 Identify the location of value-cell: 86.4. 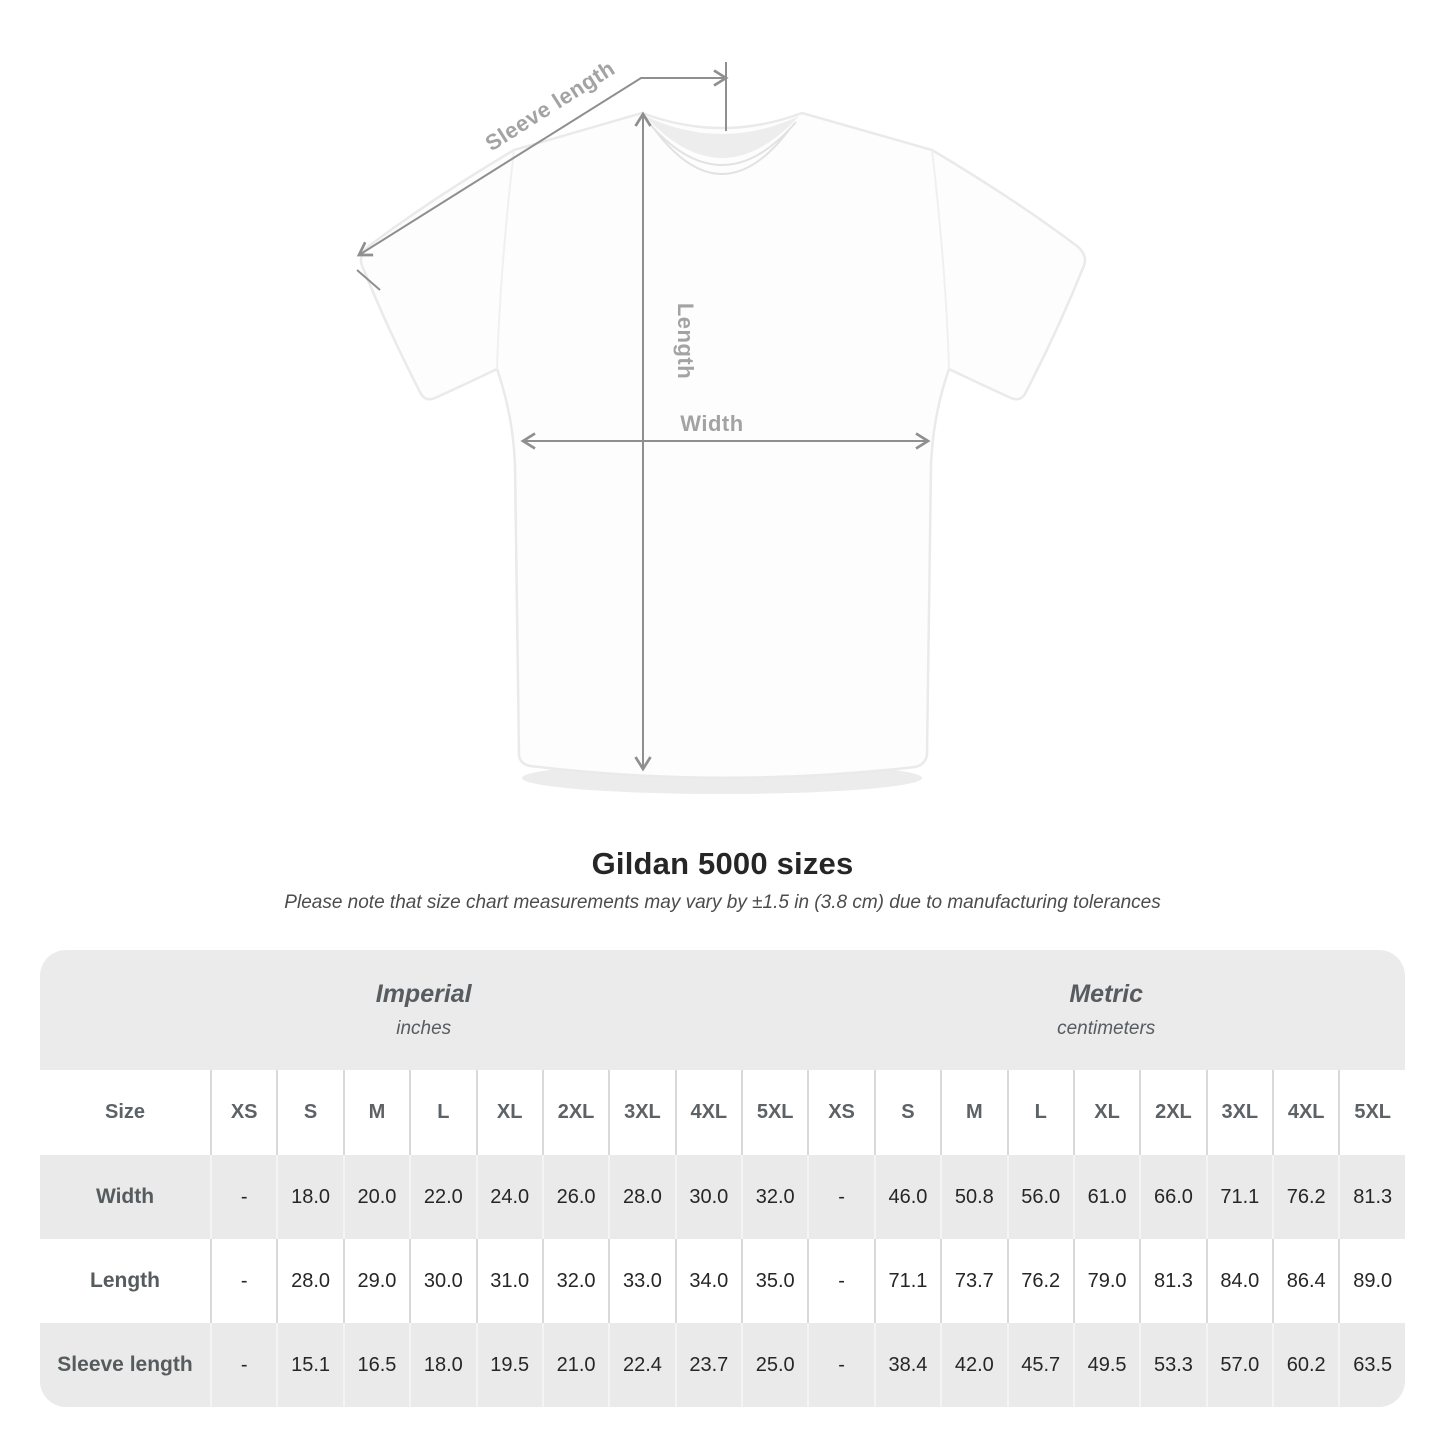
(1305, 1281).